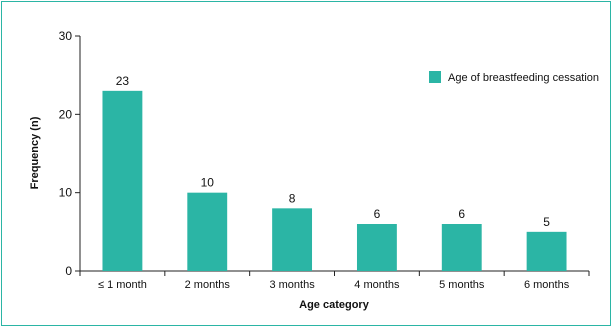  Describe the element at coordinates (547, 285) in the screenshot. I see `x-tick-label: 6 months` at that location.